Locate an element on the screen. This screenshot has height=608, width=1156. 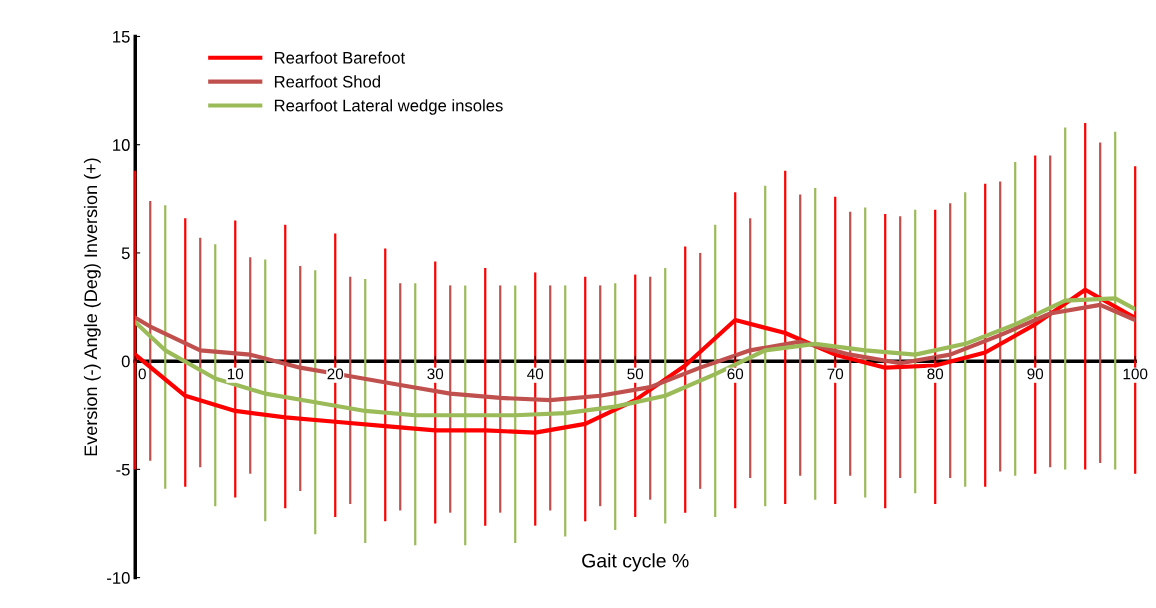
x-tick-label: 40 is located at coordinates (535, 374).